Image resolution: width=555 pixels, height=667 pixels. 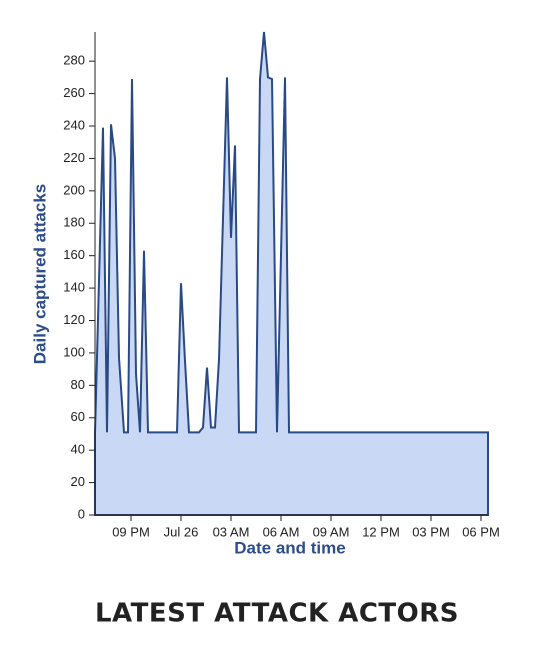 I want to click on y-tick-label: 140, so click(x=74, y=287).